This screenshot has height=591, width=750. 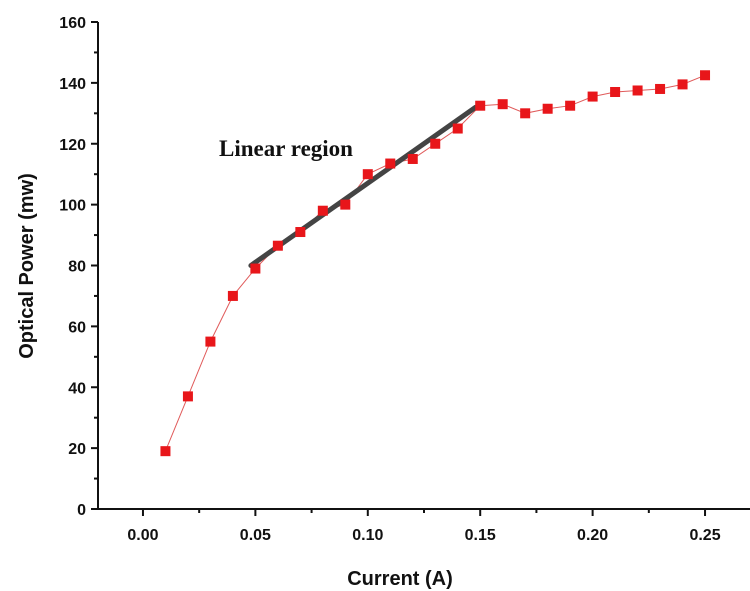 I want to click on y-tick-label: 140, so click(x=72, y=84).